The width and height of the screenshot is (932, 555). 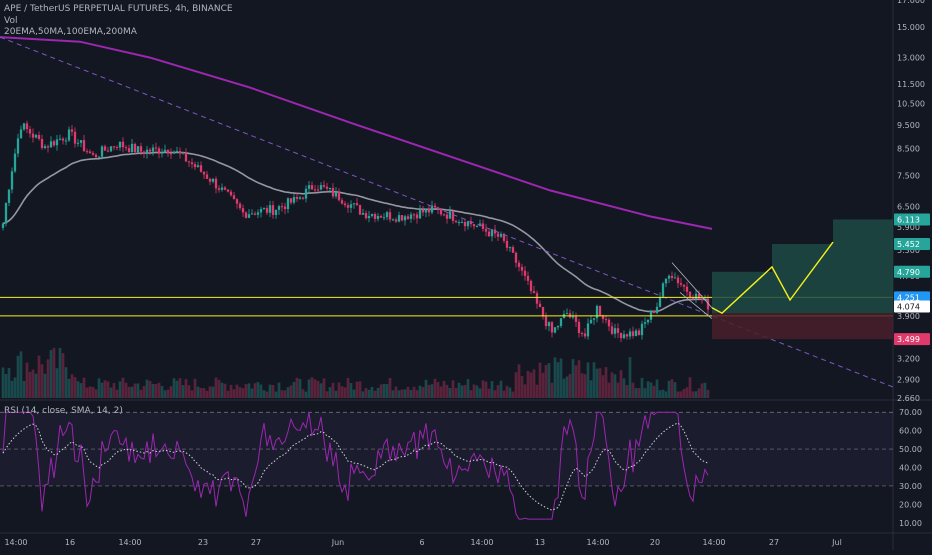 I want to click on price-badge-label: 4.790, so click(x=908, y=272).